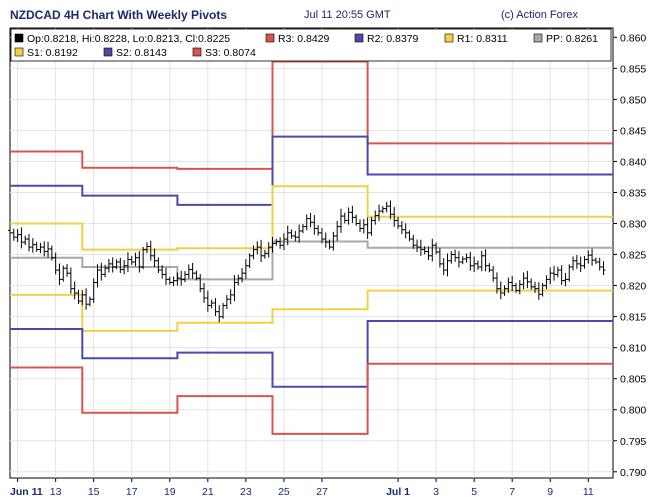  I want to click on x-tick-label: 15, so click(94, 492).